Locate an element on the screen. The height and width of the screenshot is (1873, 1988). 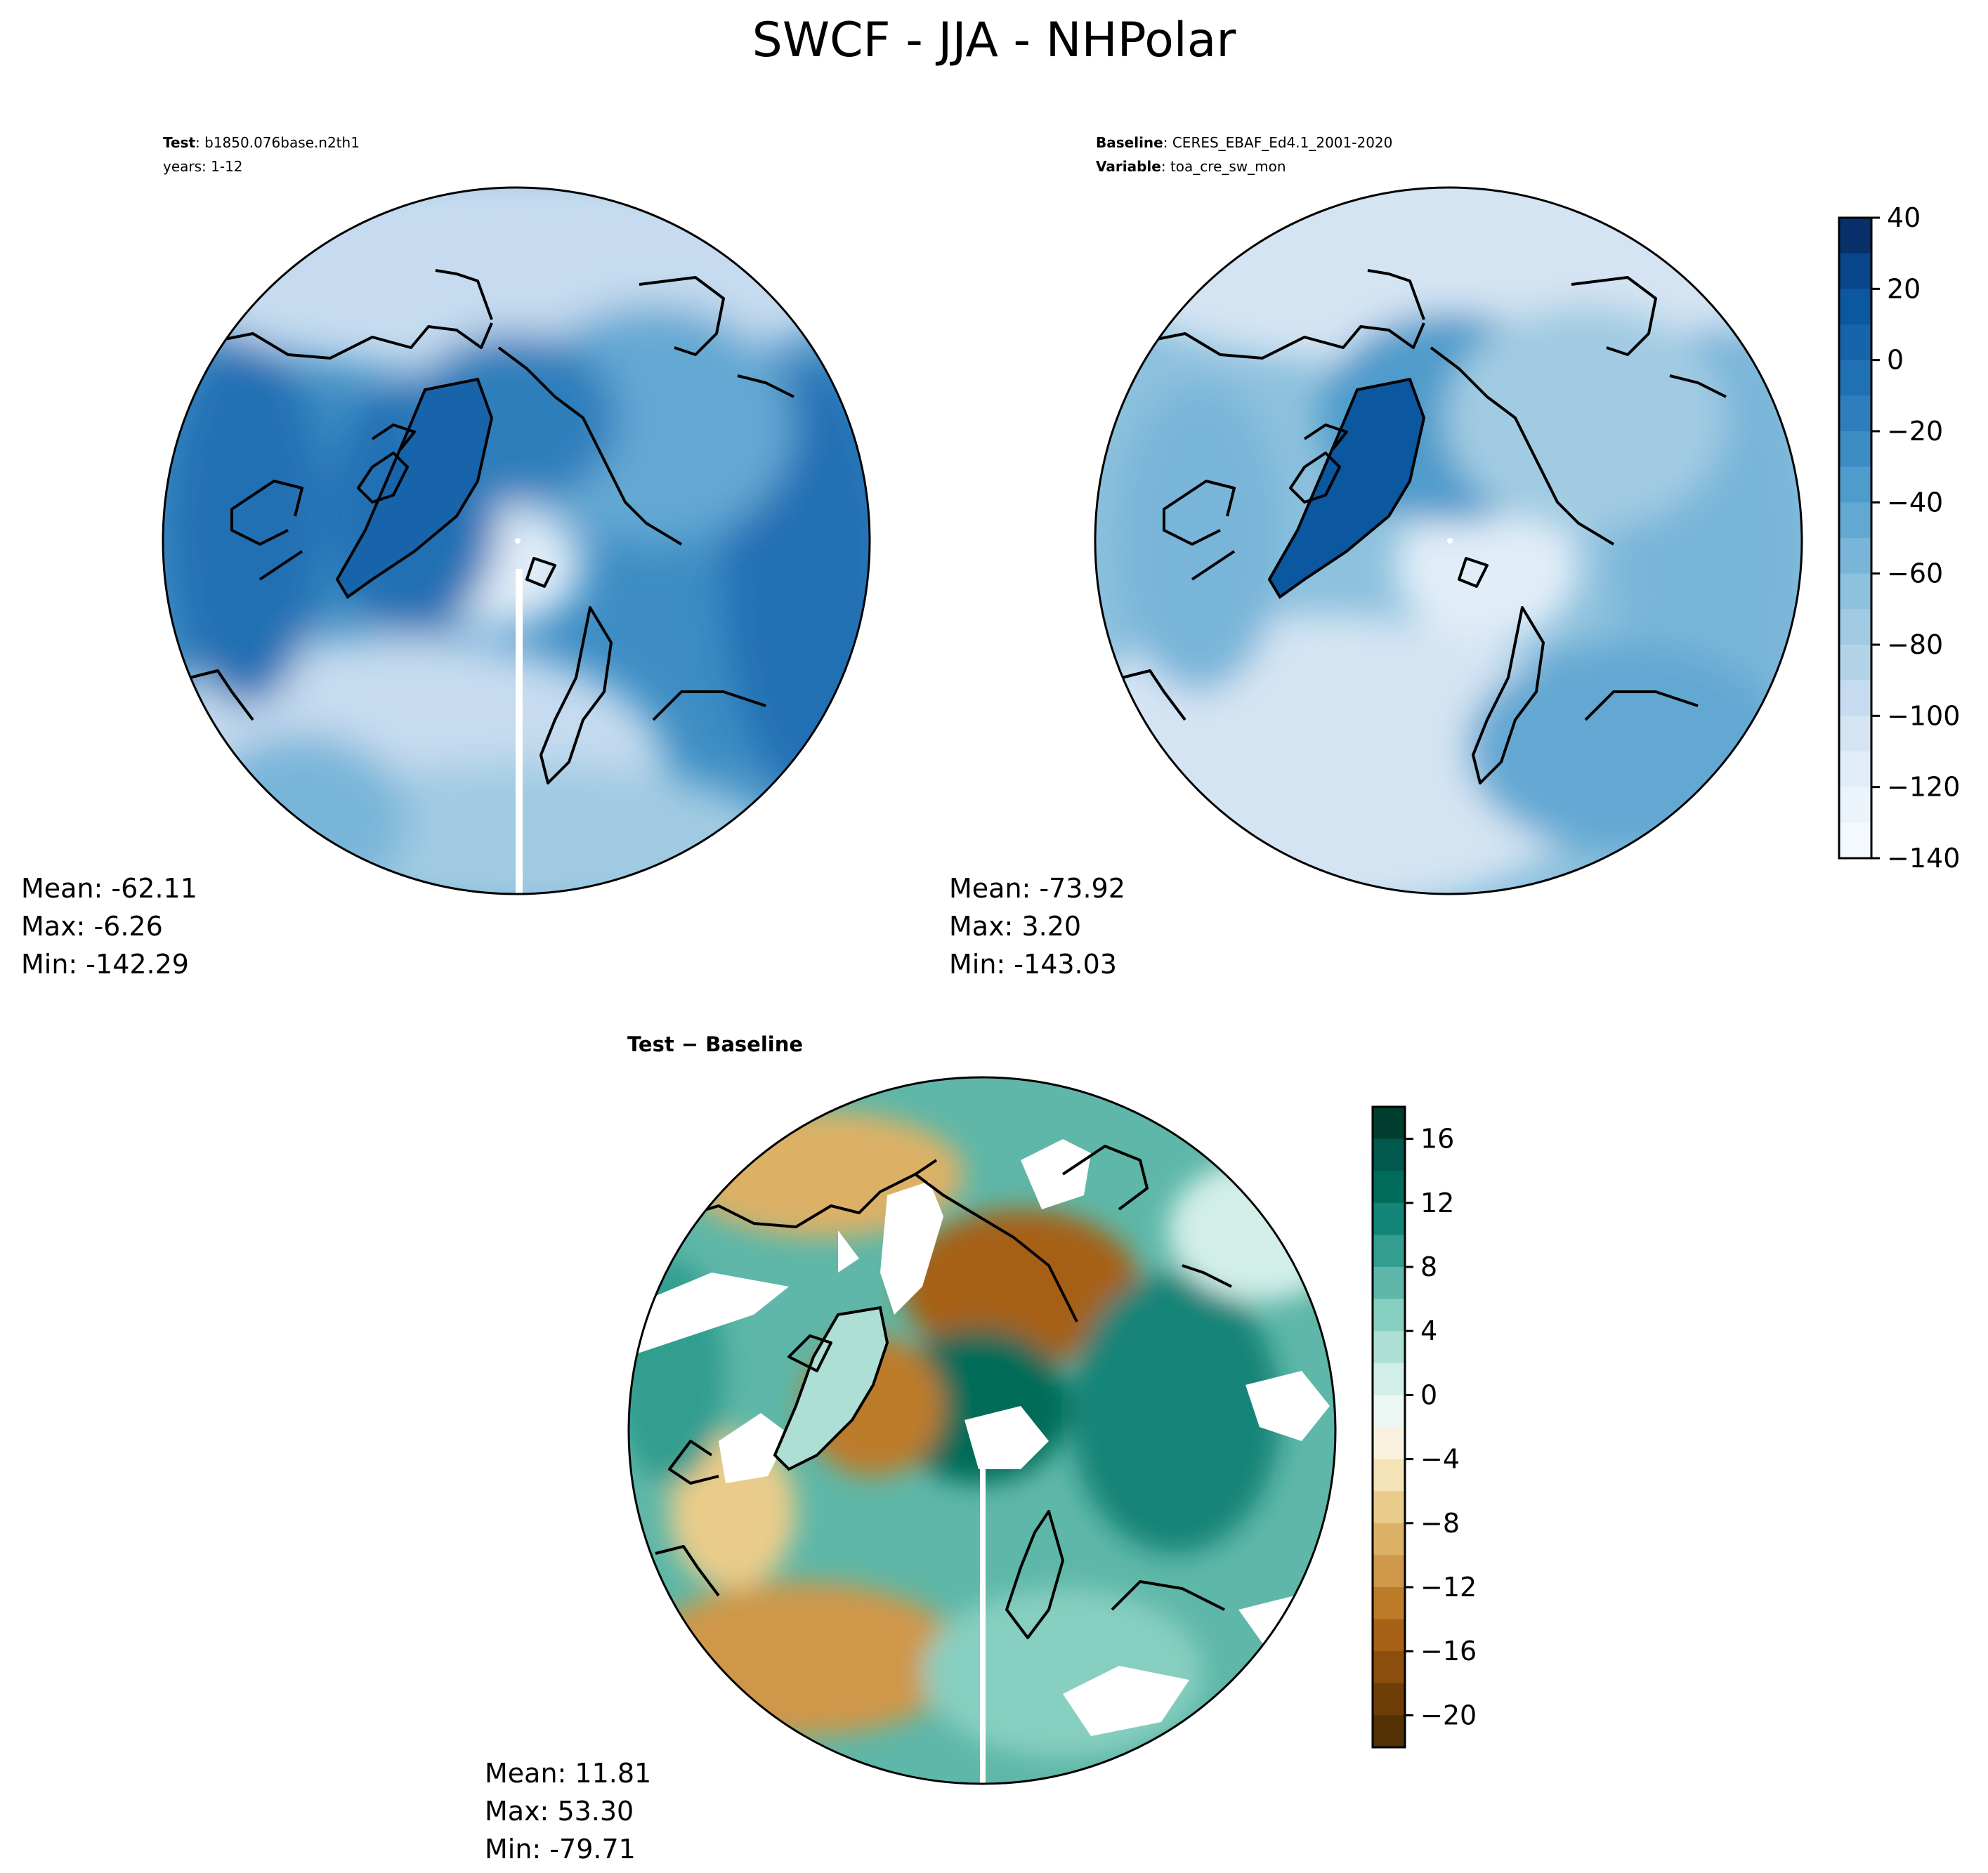
baseline-max: Max: 3.20 is located at coordinates (1015, 926).